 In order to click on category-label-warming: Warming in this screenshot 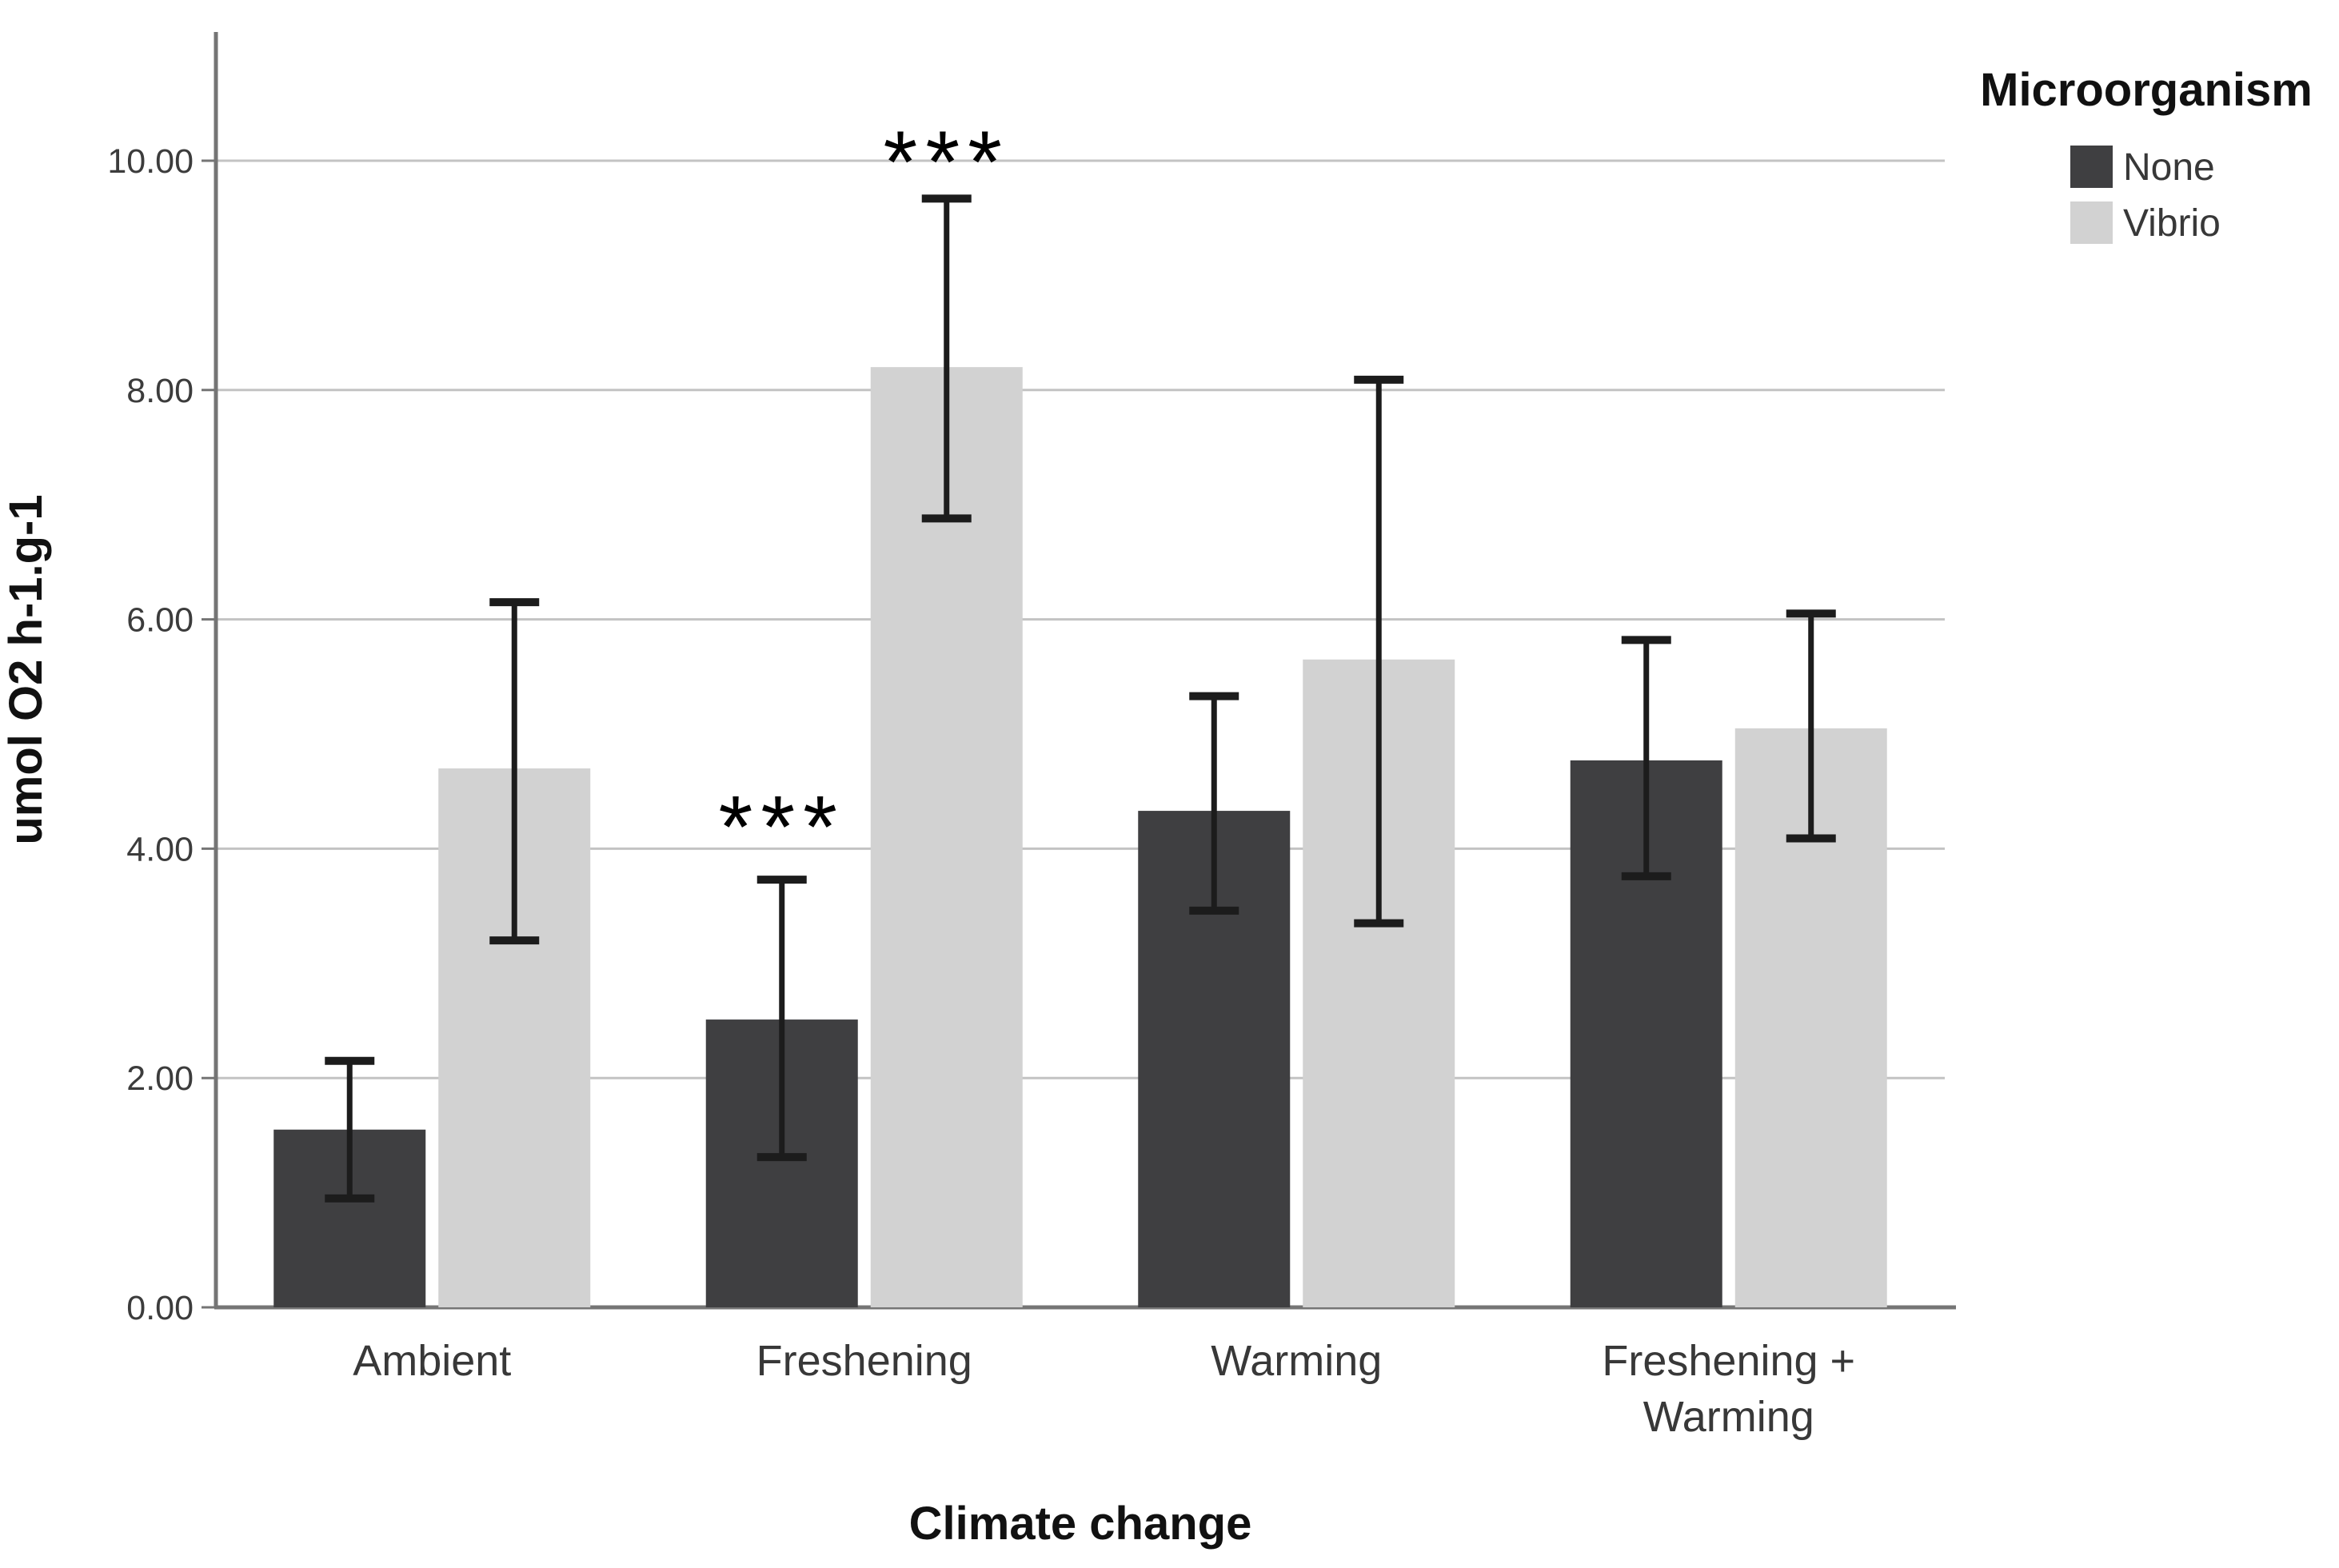, I will do `click(1296, 1361)`.